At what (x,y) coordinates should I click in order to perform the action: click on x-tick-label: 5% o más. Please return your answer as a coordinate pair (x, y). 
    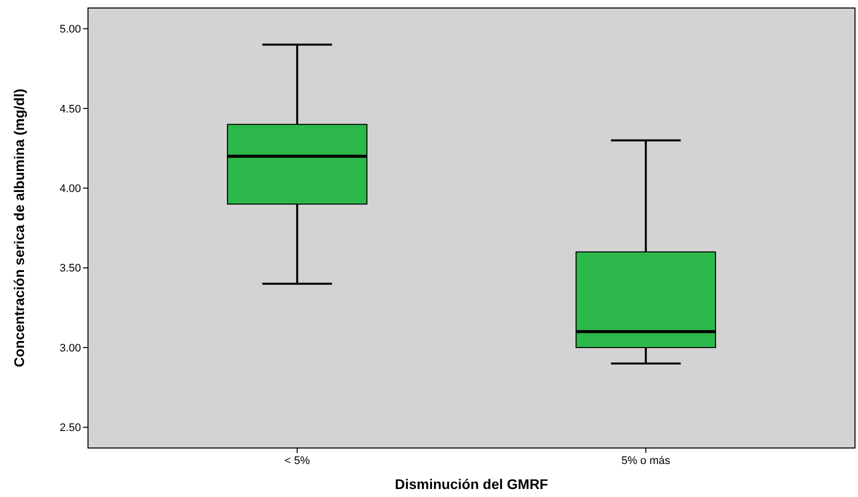
    Looking at the image, I should click on (646, 461).